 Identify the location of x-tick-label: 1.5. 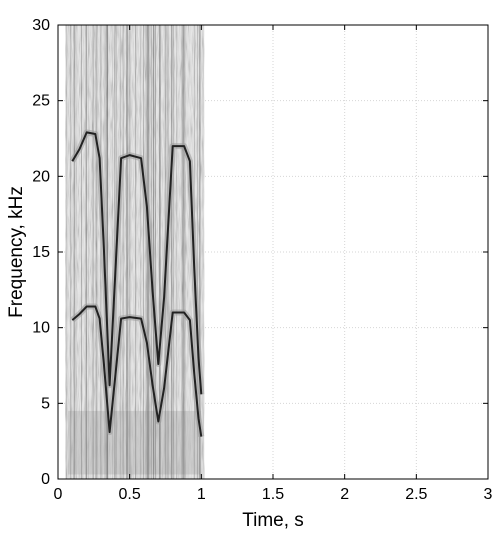
(273, 494).